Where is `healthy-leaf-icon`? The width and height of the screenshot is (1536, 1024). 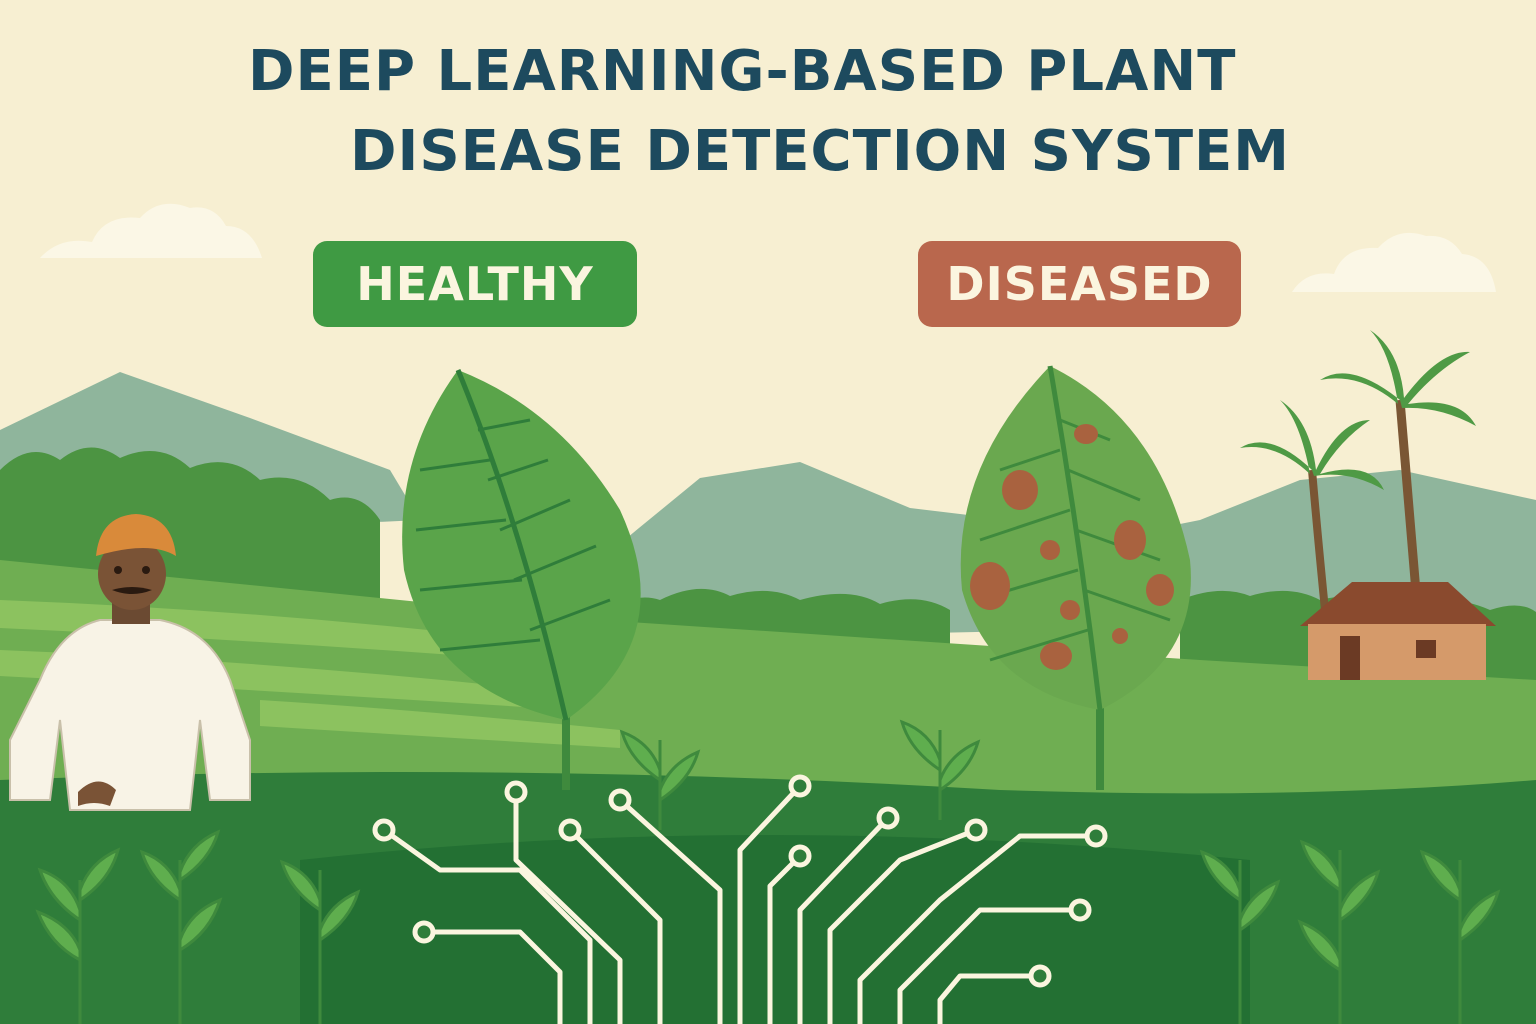 healthy-leaf-icon is located at coordinates (521, 579).